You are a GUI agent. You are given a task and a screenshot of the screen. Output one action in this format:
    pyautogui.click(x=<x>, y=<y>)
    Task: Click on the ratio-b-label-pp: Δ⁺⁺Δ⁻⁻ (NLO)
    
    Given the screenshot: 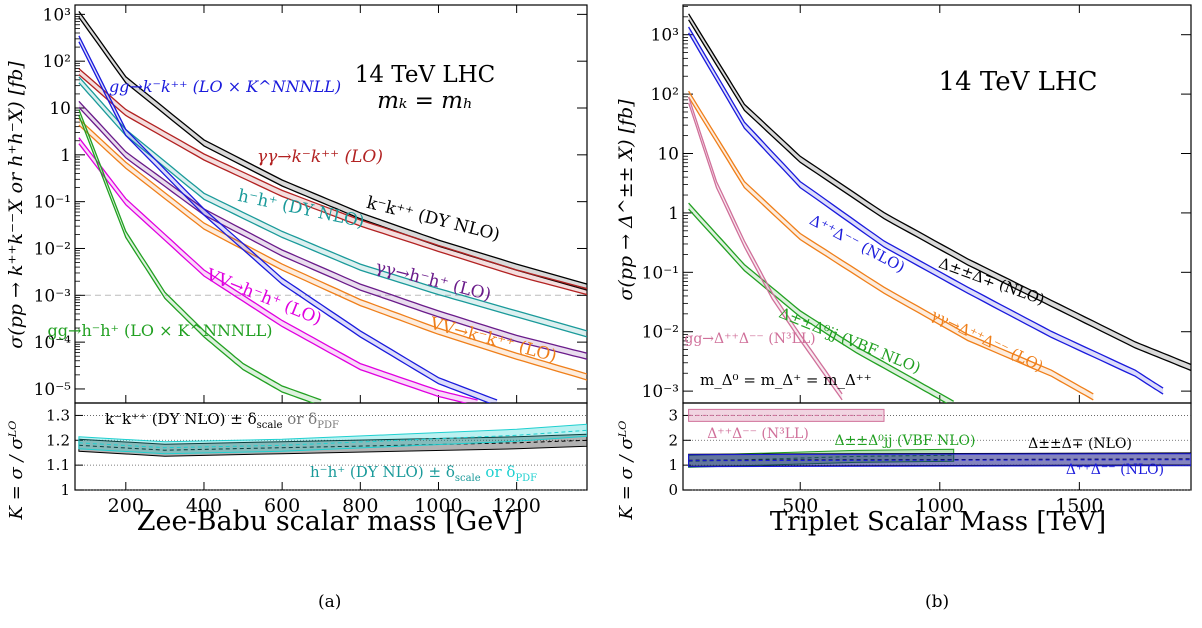 What is the action you would take?
    pyautogui.click(x=1115, y=470)
    